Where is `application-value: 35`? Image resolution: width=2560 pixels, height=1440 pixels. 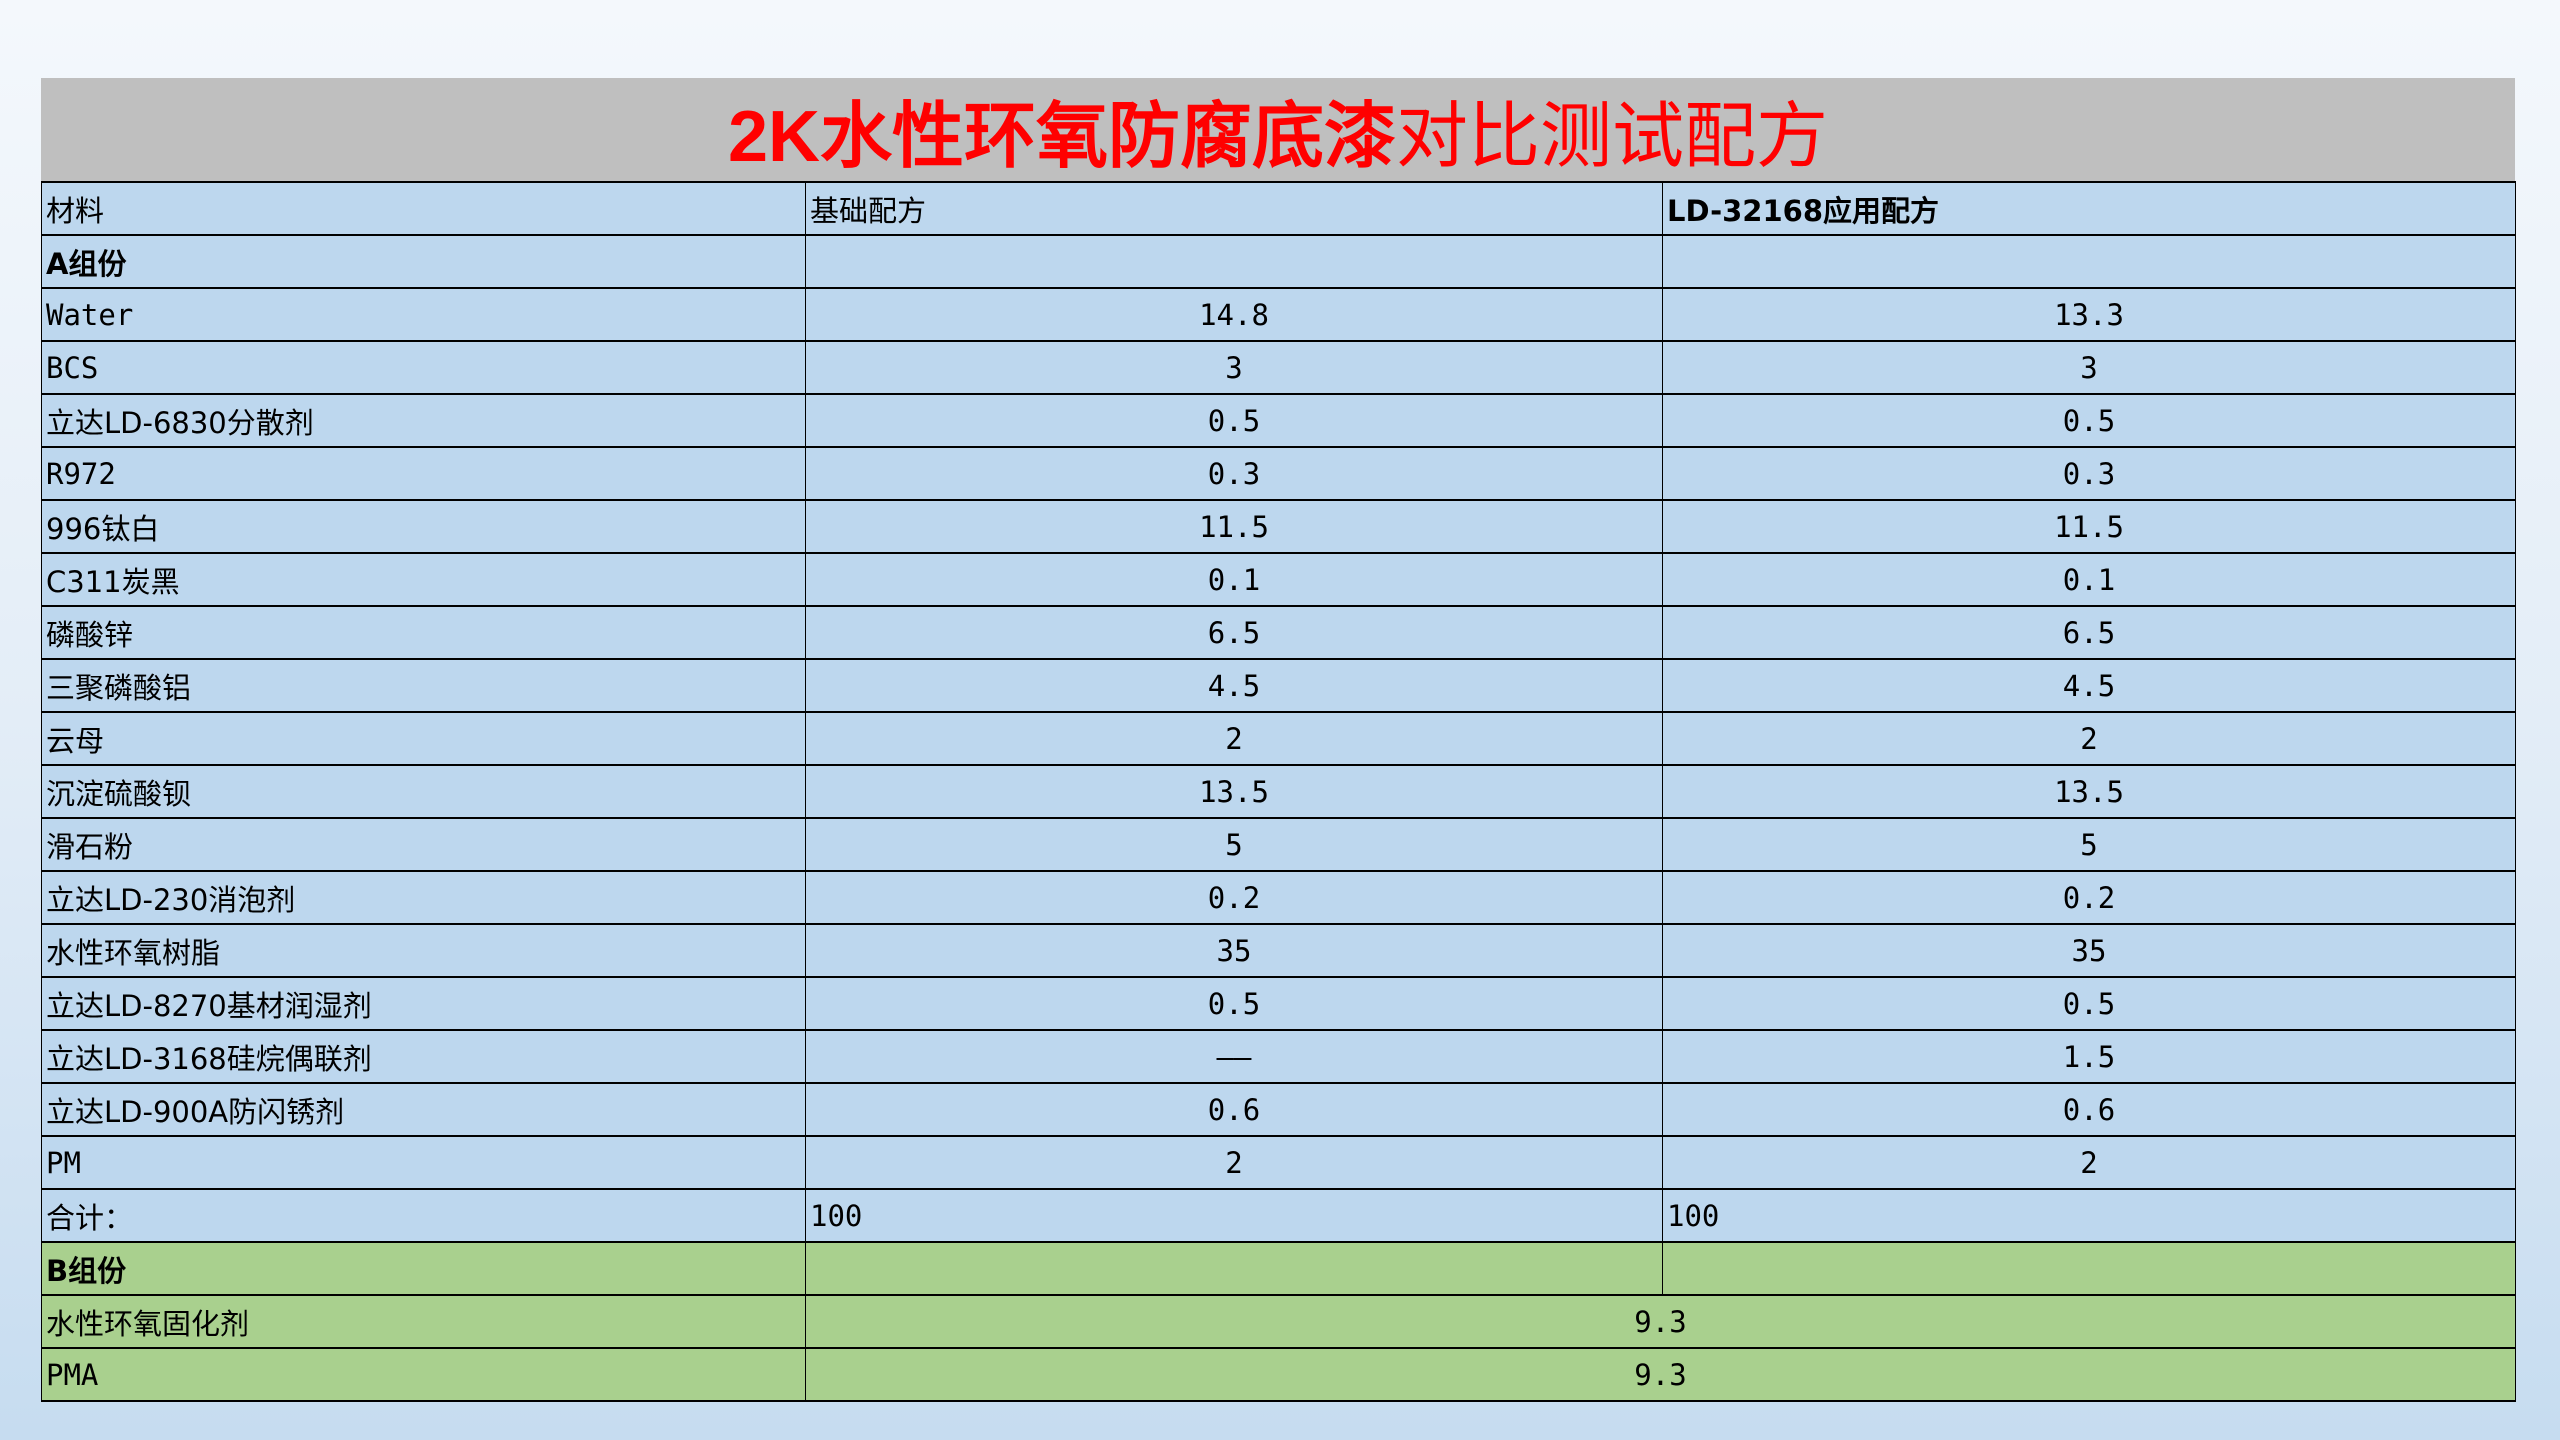 application-value: 35 is located at coordinates (2089, 950).